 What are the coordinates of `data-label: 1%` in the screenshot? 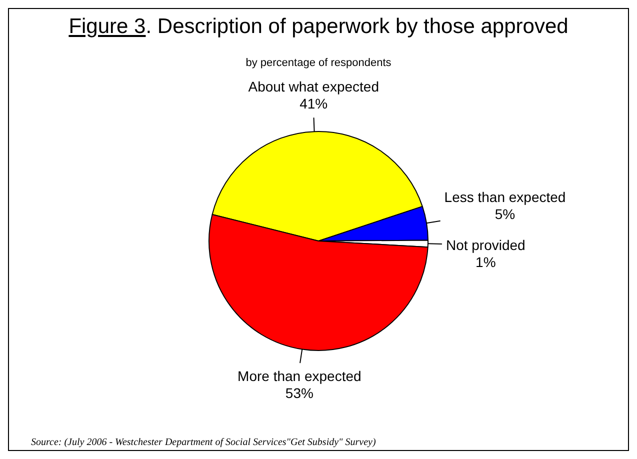 It's located at (486, 262).